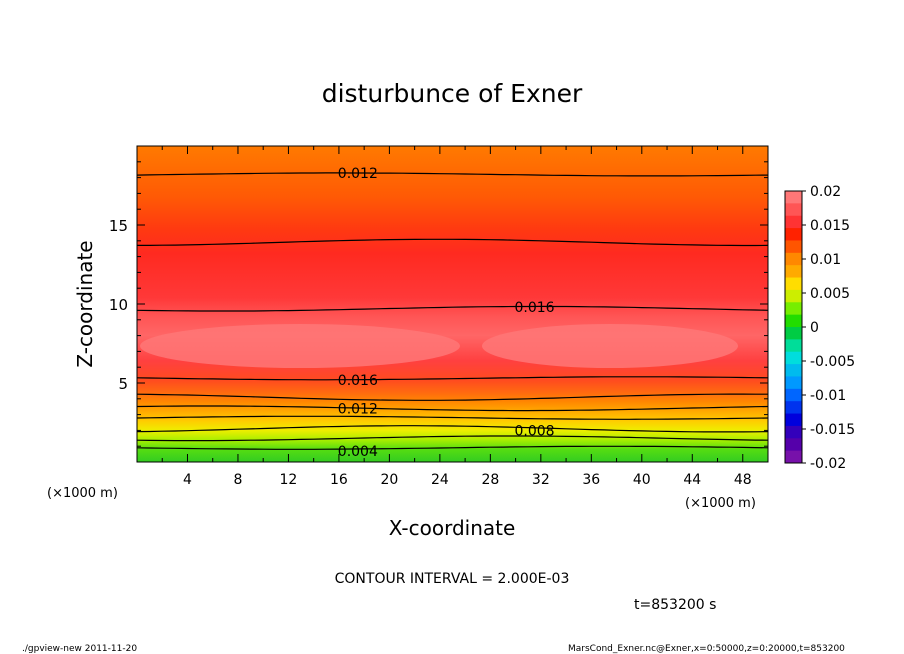 The image size is (904, 654). I want to click on chart-title: disturbunce of Exner, so click(452, 93).